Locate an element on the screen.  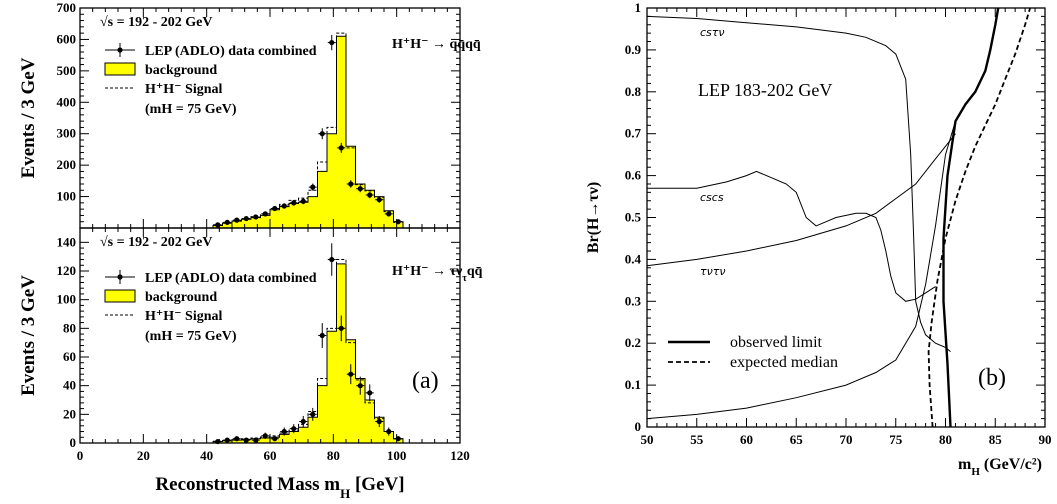
y-tick-label: 0.6 is located at coordinates (633, 175).